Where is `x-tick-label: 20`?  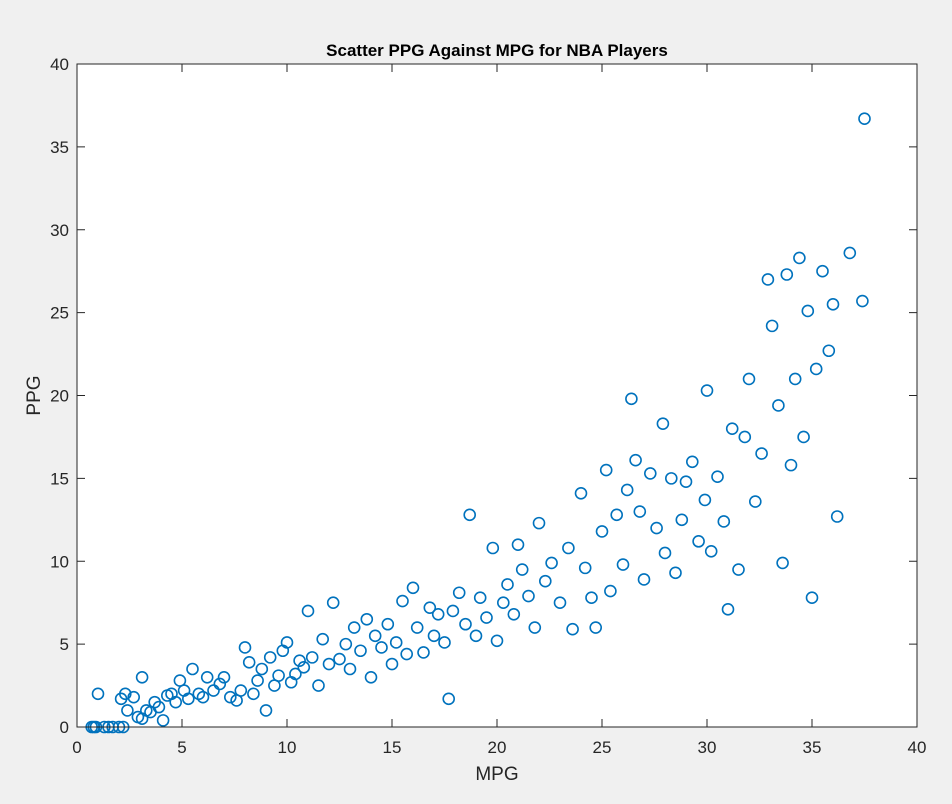
x-tick-label: 20 is located at coordinates (497, 747).